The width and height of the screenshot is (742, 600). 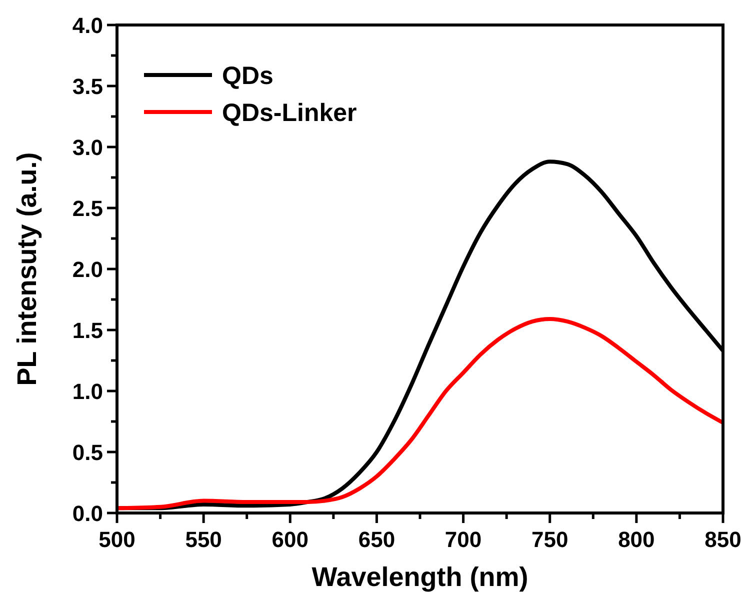 I want to click on y-tick-label: 0.0, so click(x=87, y=513).